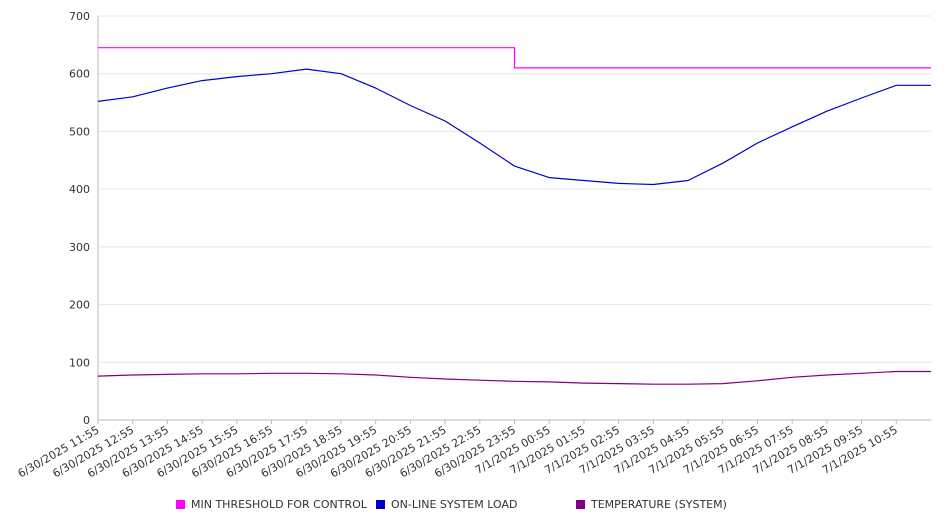 This screenshot has height=526, width=946. I want to click on y-tick-label: 700, so click(79, 16).